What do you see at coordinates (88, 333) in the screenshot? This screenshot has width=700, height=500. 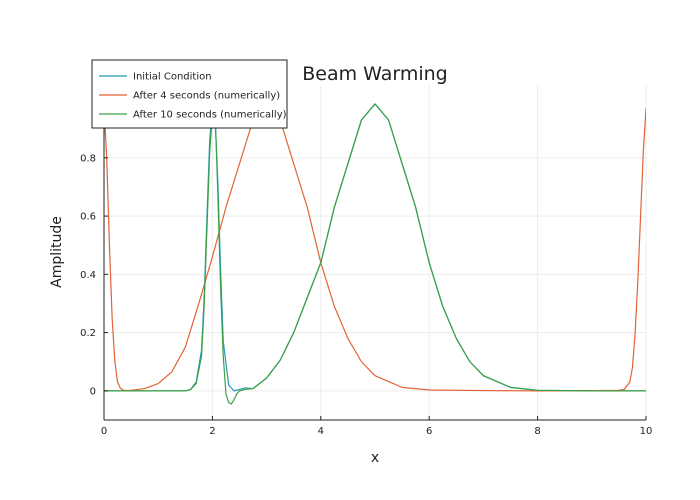 I see `y-tick-label: 0.2` at bounding box center [88, 333].